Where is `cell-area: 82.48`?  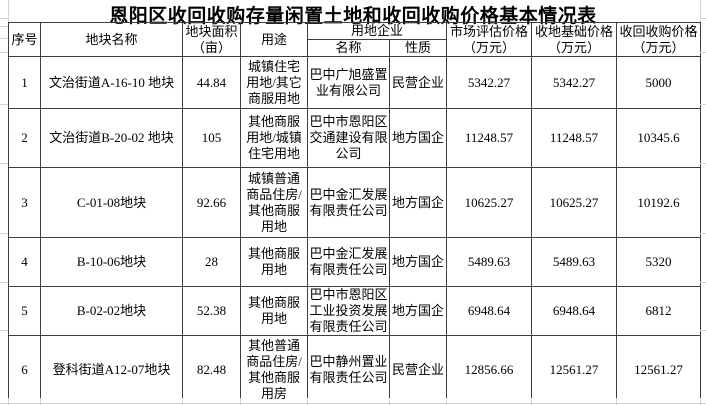 cell-area: 82.48 is located at coordinates (211, 369).